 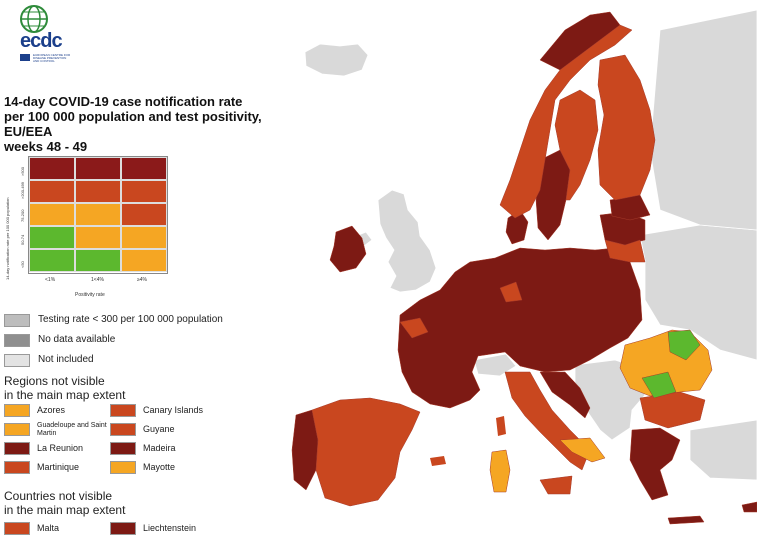 I want to click on country-label: Liechtenstein, so click(x=170, y=528).